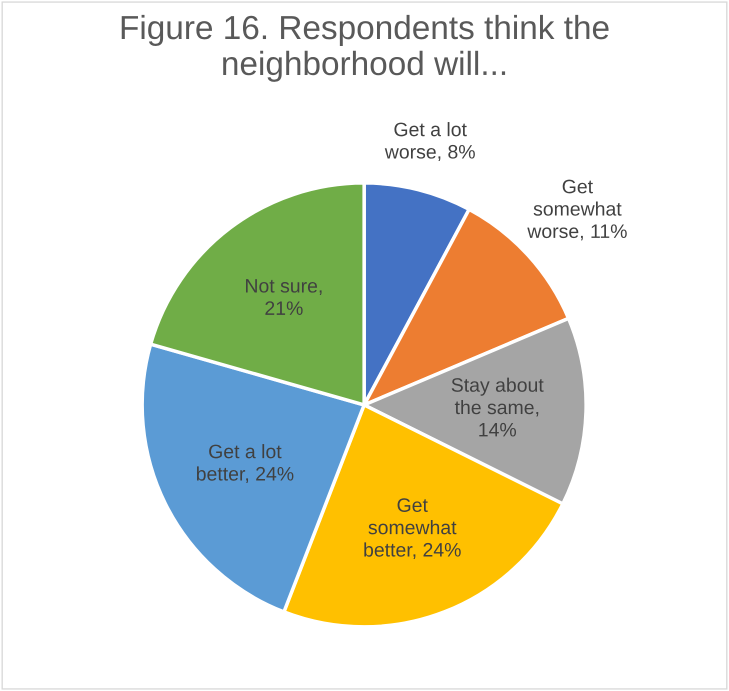  I want to click on slice-label: Get somewhat better, 24%, so click(412, 528).